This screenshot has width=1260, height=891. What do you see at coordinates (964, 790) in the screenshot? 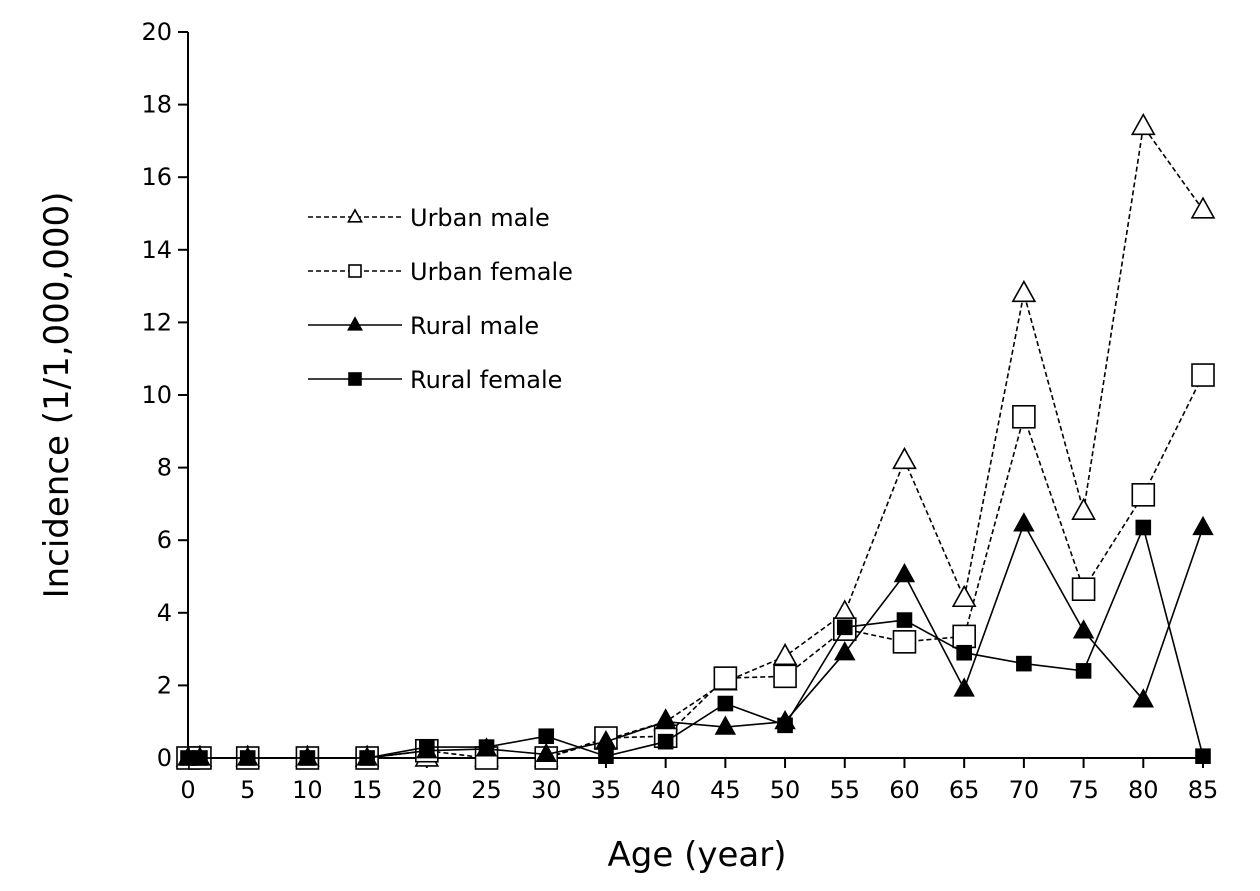
I see `x-tick-label: 65` at bounding box center [964, 790].